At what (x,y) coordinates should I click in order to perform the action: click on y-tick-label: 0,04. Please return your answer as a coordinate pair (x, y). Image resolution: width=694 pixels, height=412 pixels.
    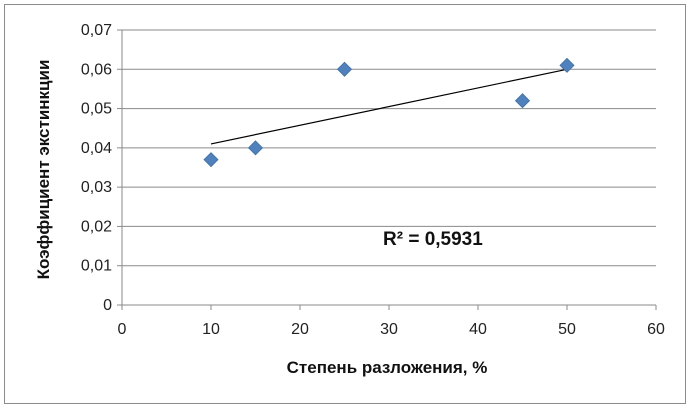
    Looking at the image, I should click on (96, 148).